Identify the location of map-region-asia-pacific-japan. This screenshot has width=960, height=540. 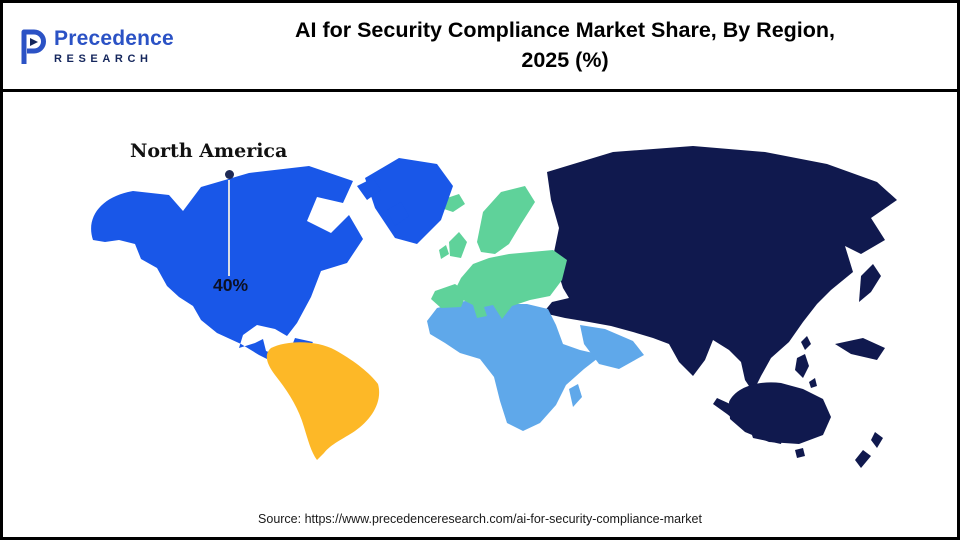
(870, 283).